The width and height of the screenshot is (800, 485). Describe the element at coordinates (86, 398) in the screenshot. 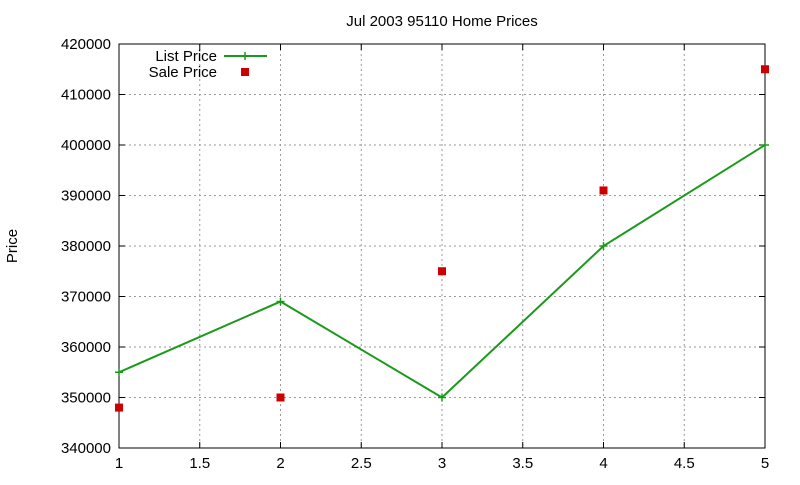

I see `y-tick-label: 350000` at that location.